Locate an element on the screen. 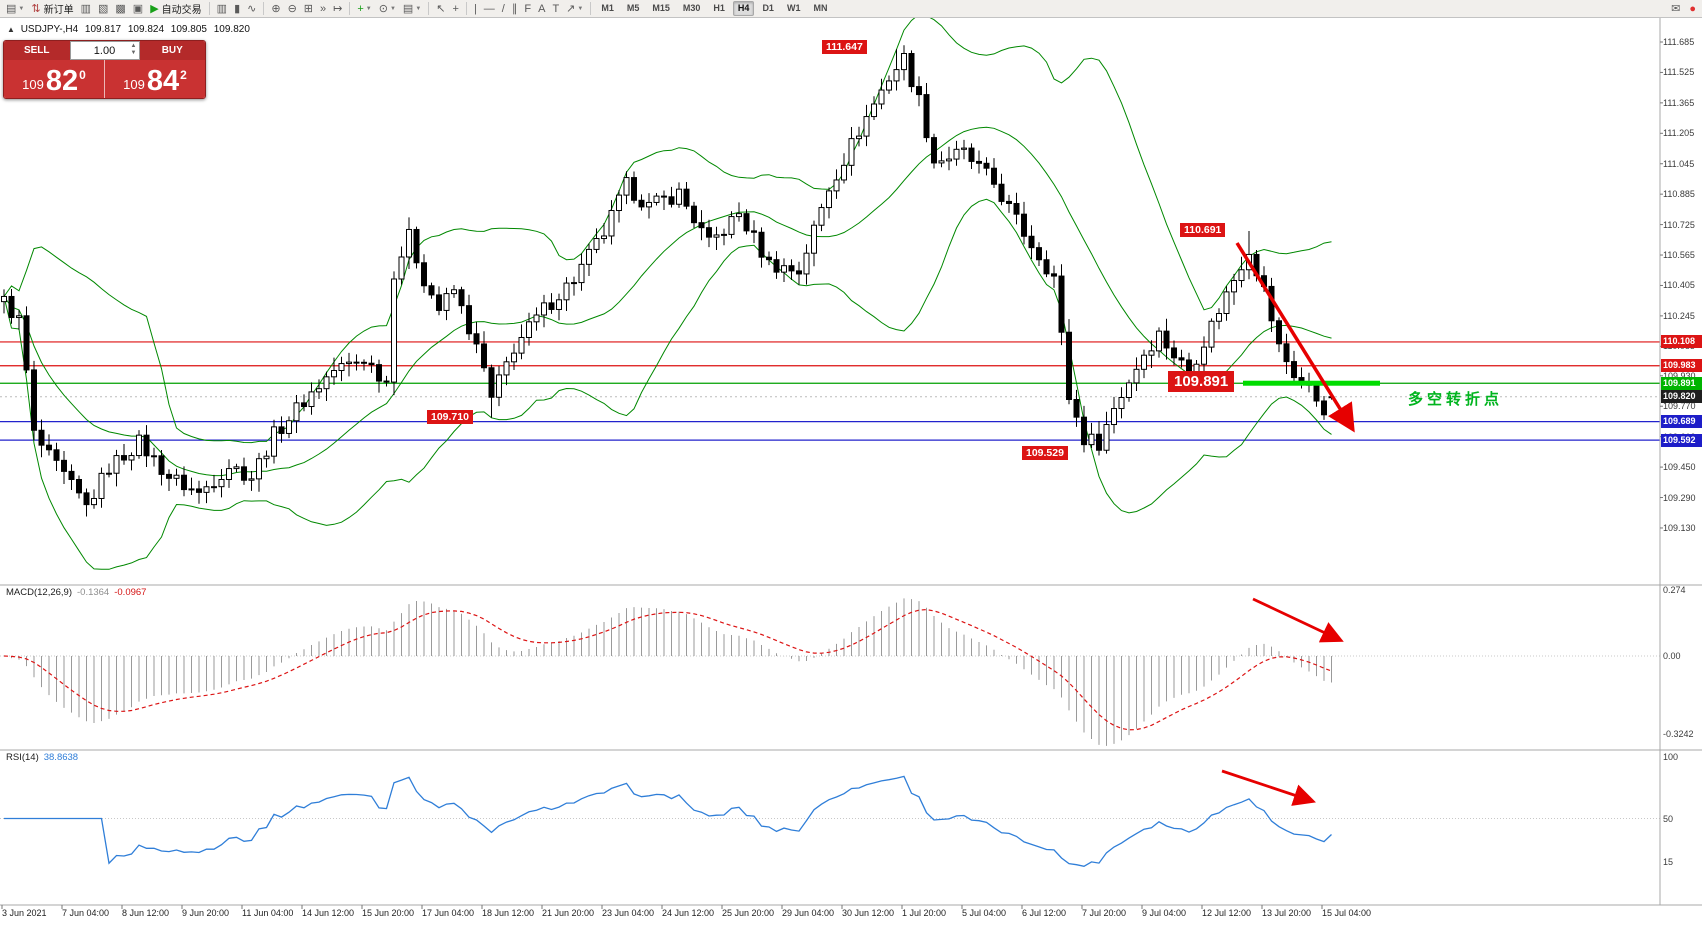 The width and height of the screenshot is (1702, 941). timeframe-d1: D1 is located at coordinates (768, 8).